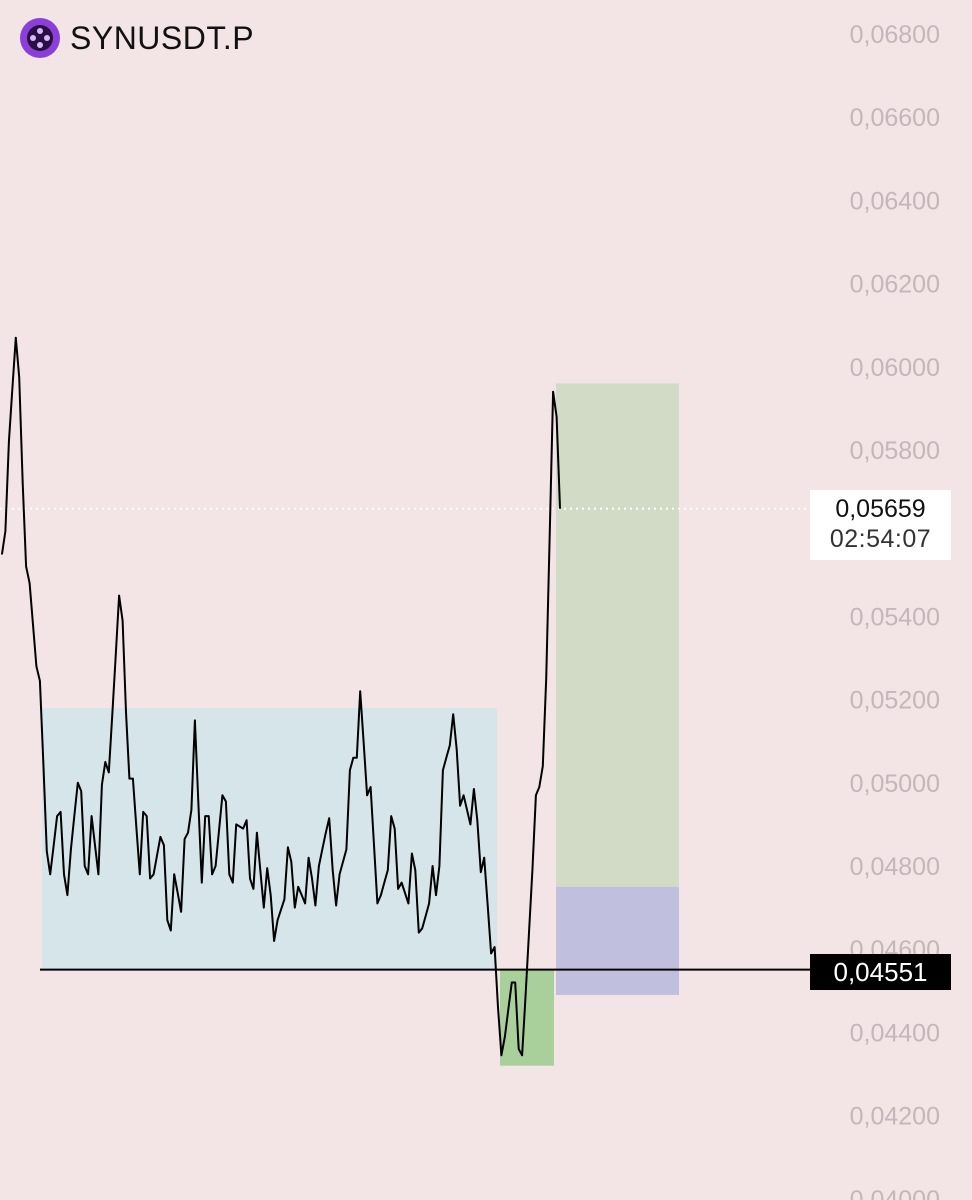  Describe the element at coordinates (880, 539) in the screenshot. I see `candle-countdown: 02:54:07` at that location.